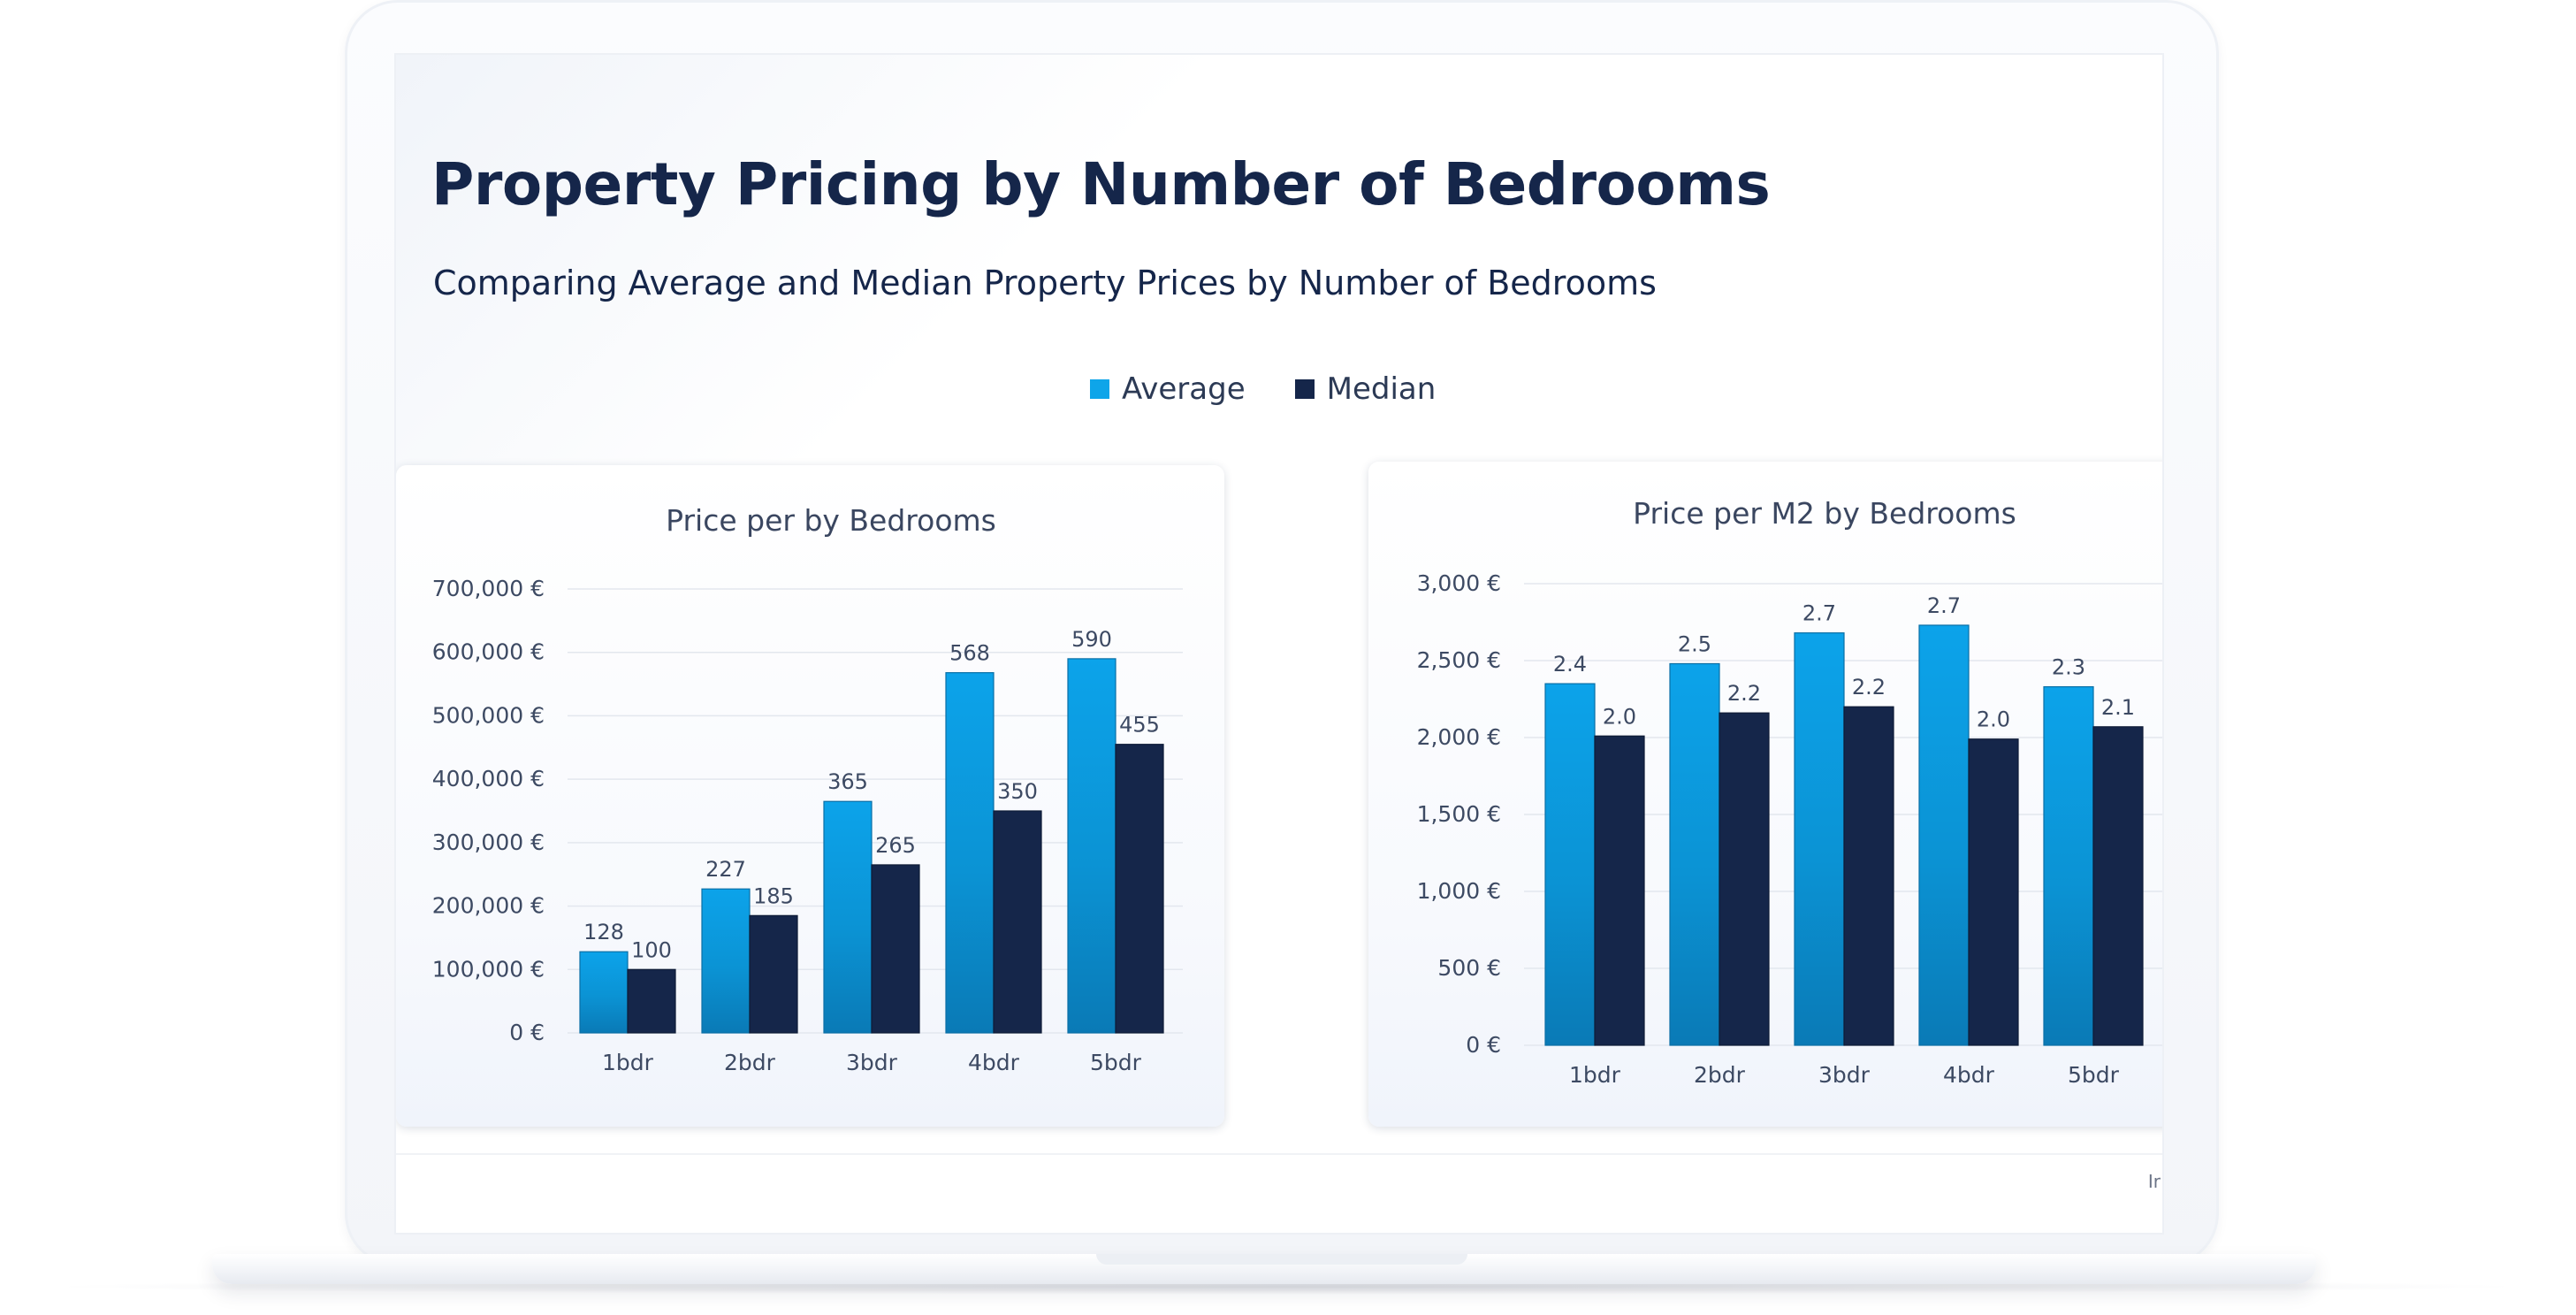 The height and width of the screenshot is (1315, 2576). Describe the element at coordinates (1184, 389) in the screenshot. I see `legend-label-average: Average` at that location.